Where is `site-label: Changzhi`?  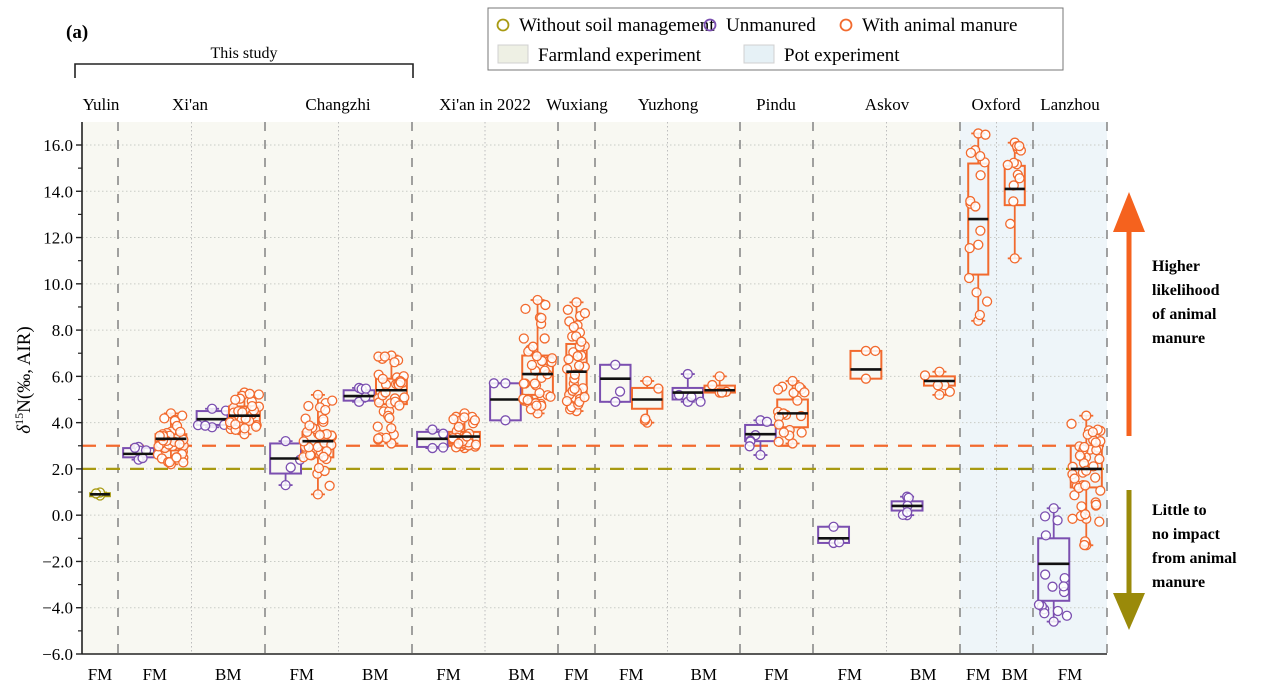
site-label: Changzhi is located at coordinates (337, 104).